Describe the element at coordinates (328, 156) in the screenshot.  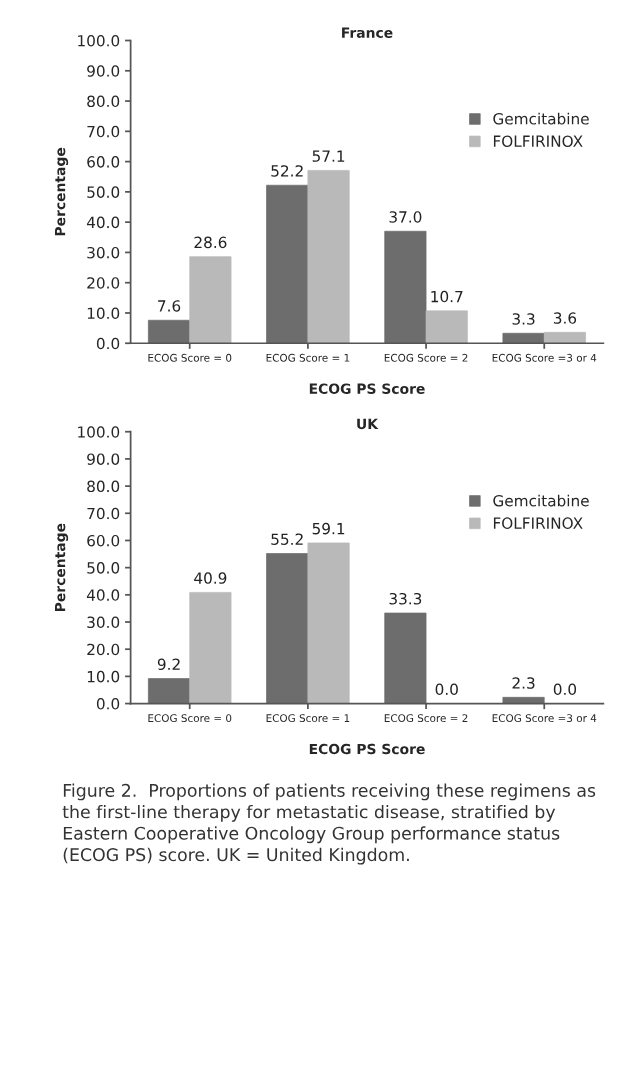
I see `data-label: 57.1` at that location.